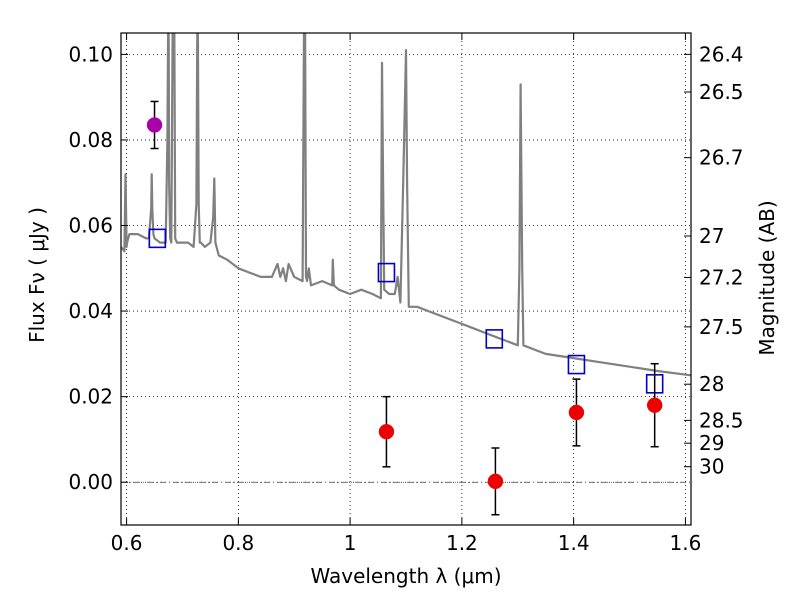  What do you see at coordinates (238, 543) in the screenshot?
I see `x-tick-label: 0.8` at bounding box center [238, 543].